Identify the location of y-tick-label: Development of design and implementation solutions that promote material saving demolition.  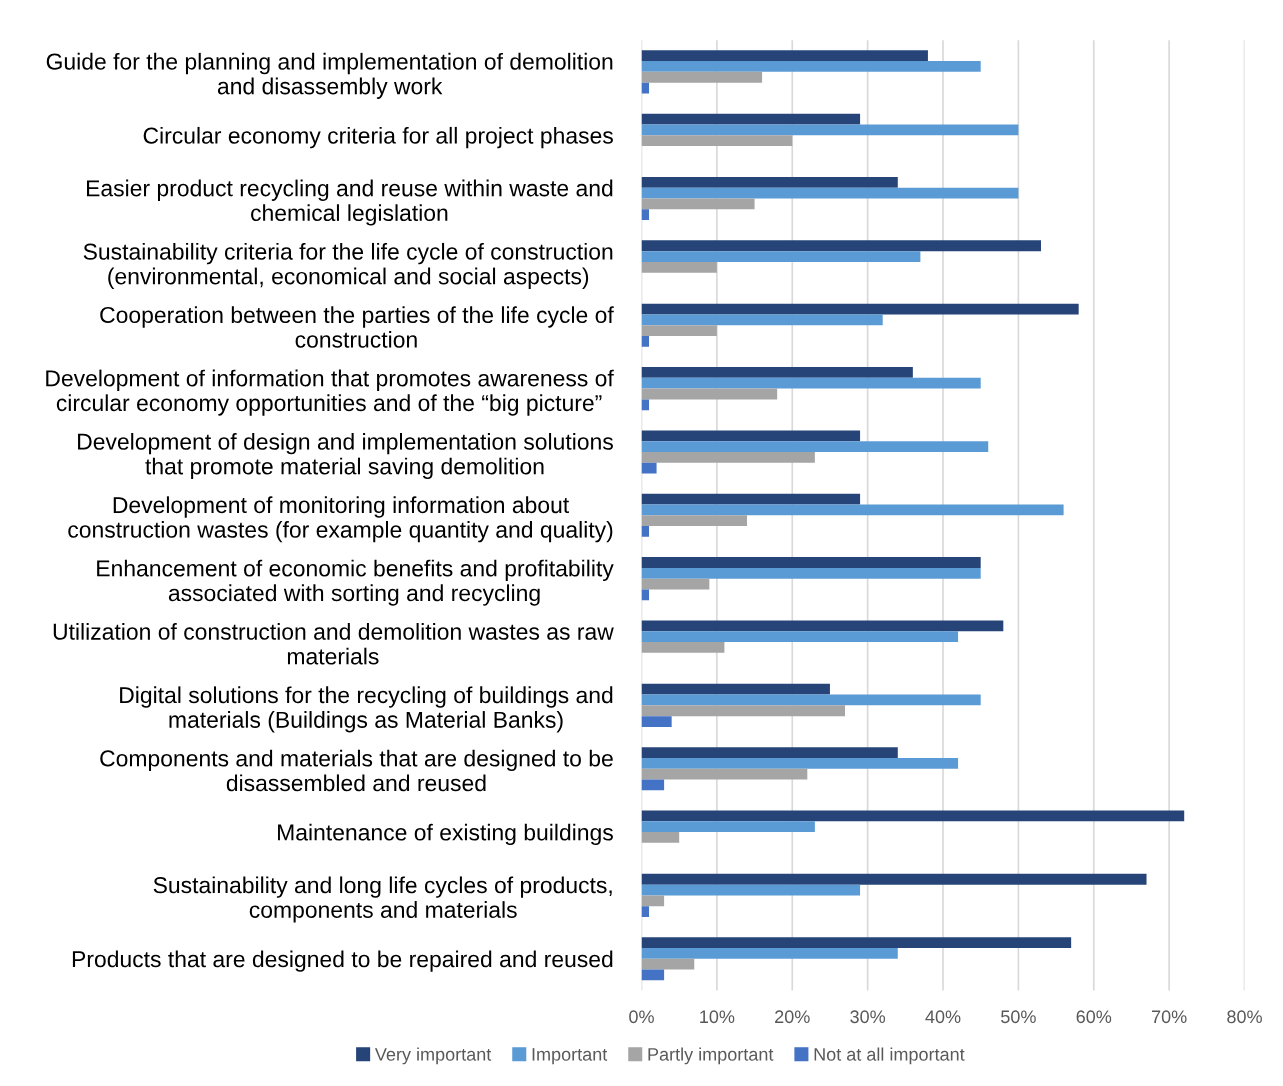
(345, 456).